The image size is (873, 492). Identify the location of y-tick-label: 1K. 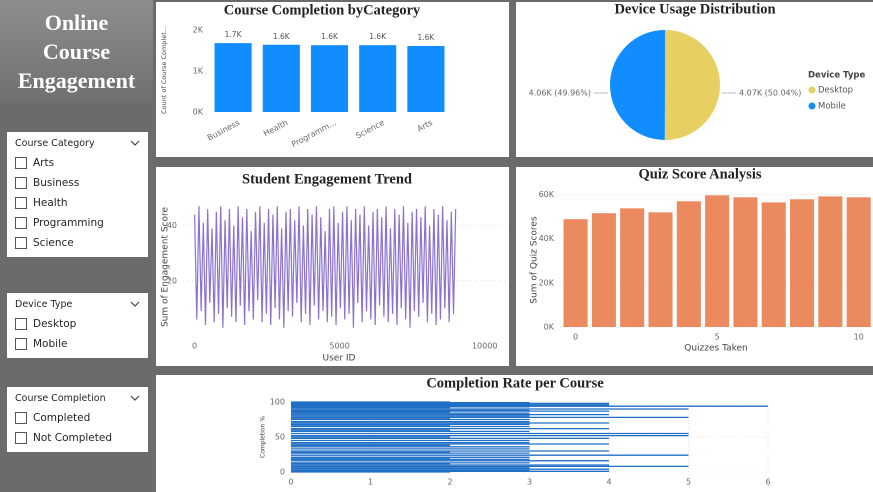
(198, 71).